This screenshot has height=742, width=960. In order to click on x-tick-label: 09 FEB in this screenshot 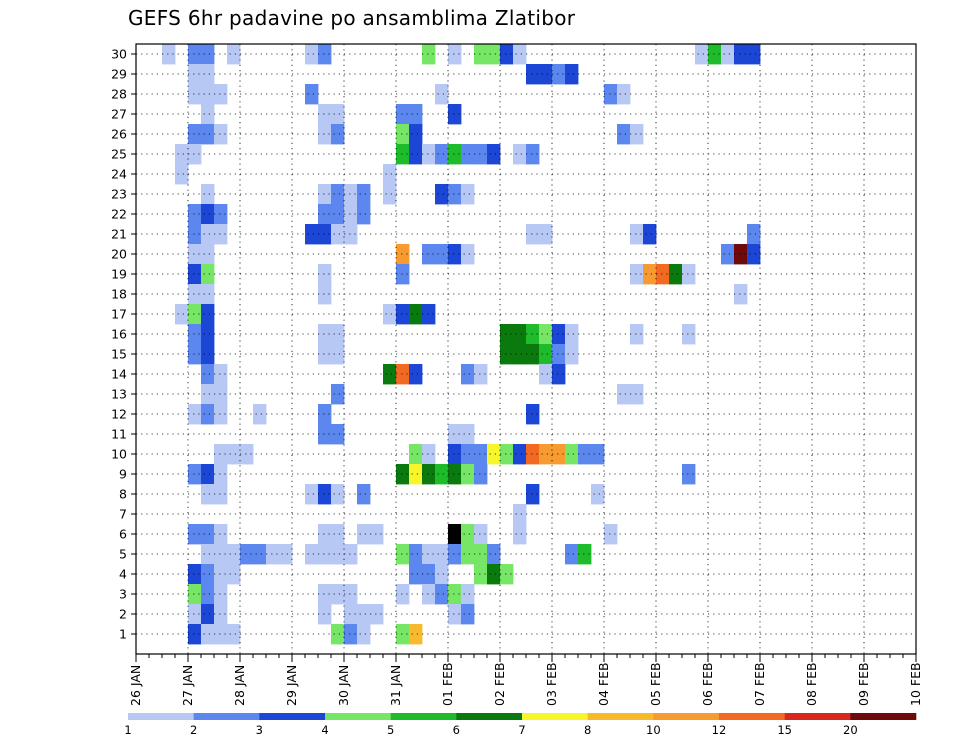, I will do `click(863, 684)`.